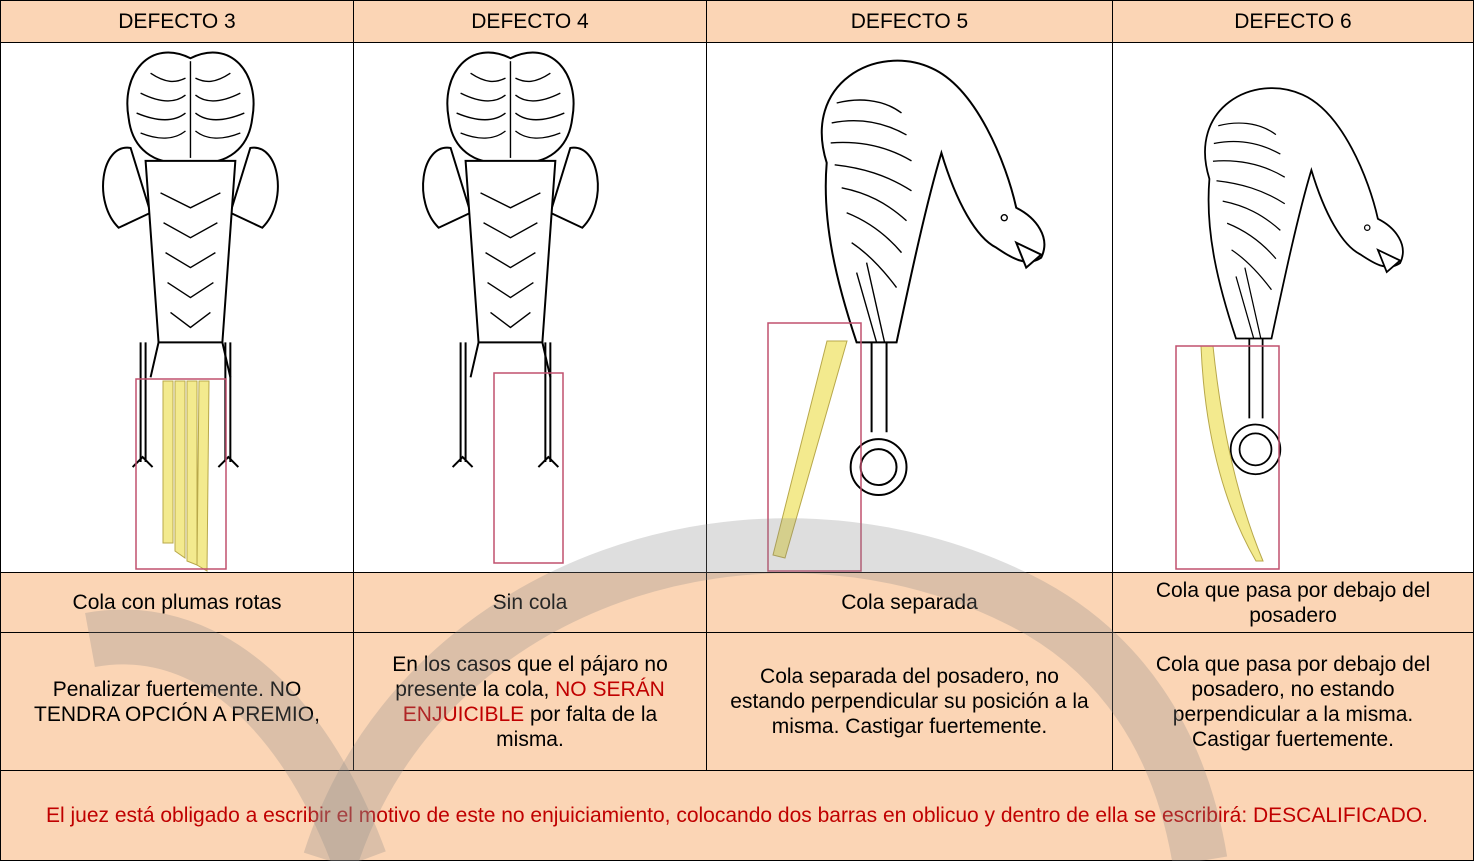  I want to click on name-cell: Cola que pasa por debajo del posadero, so click(1293, 602).